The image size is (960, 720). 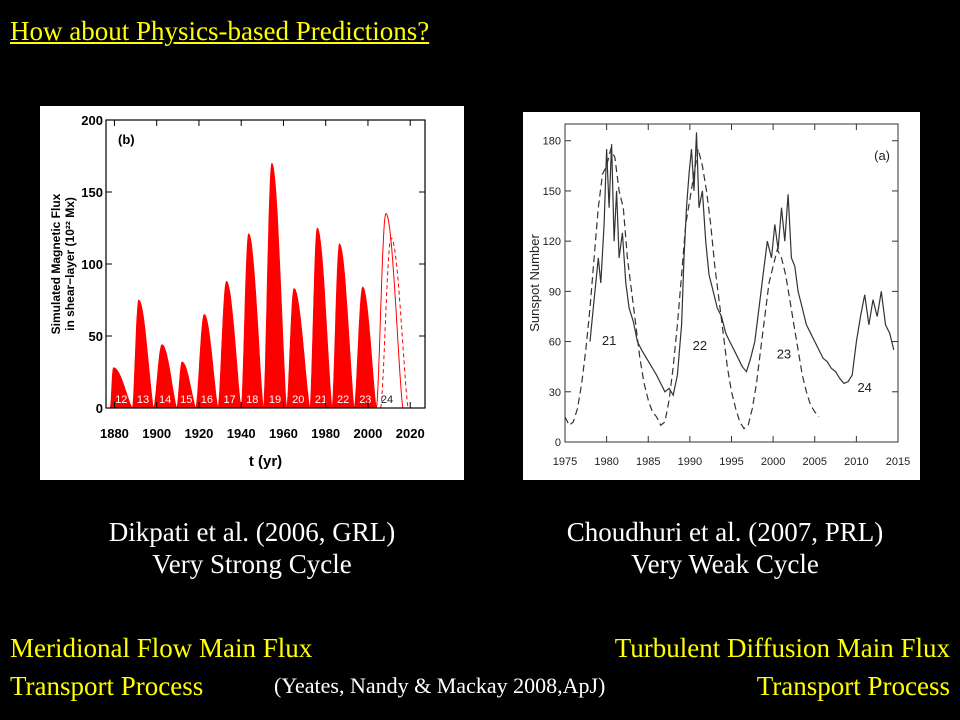 What do you see at coordinates (92, 120) in the screenshot?
I see `y-tick-label-200: 200` at bounding box center [92, 120].